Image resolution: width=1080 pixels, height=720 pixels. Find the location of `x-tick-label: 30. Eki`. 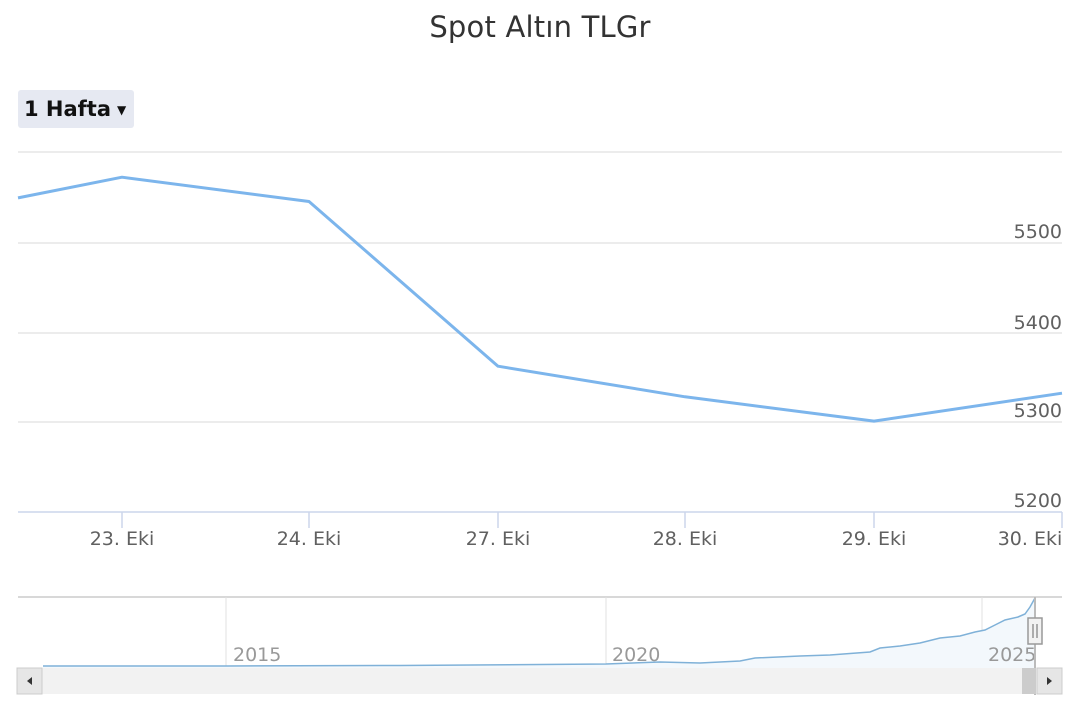

x-tick-label: 30. Eki is located at coordinates (1030, 539).